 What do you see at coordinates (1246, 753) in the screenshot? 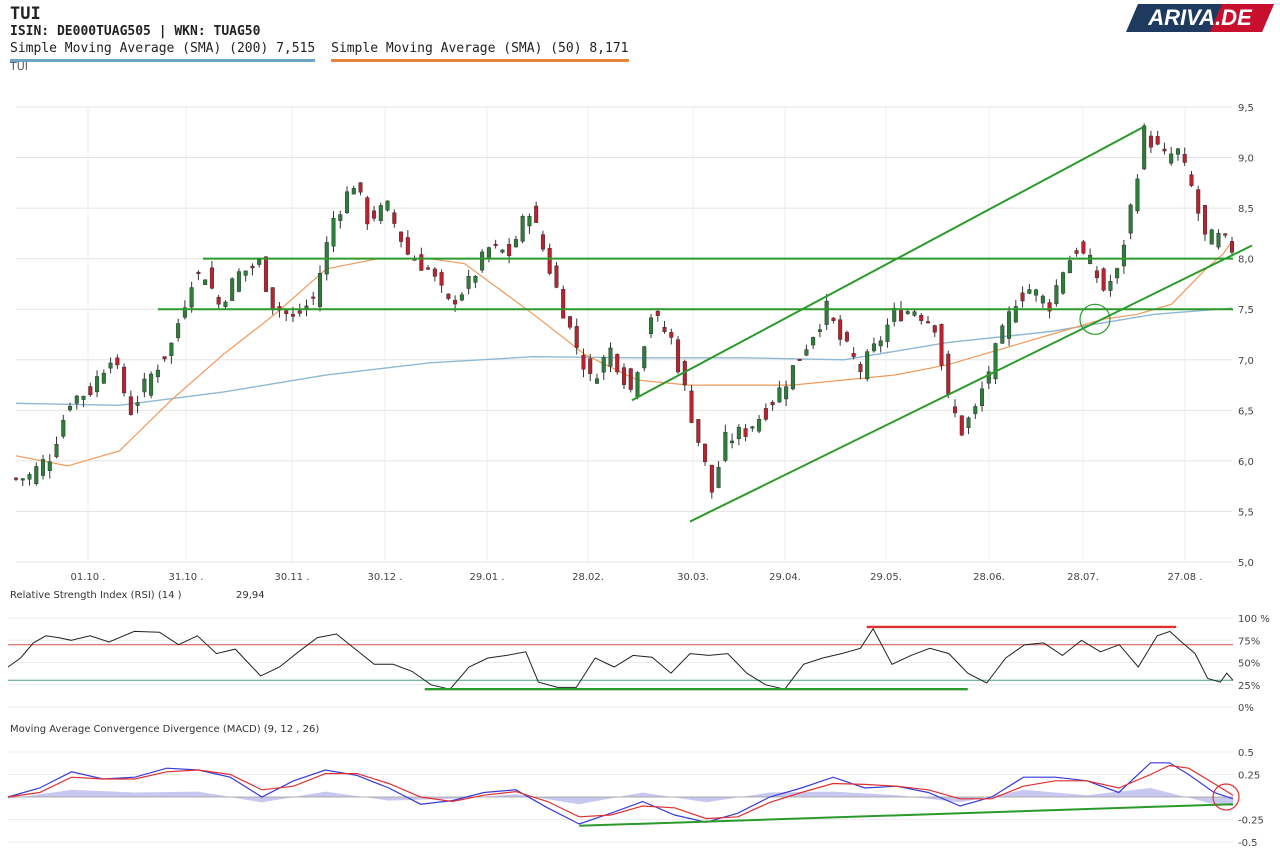
I see `macd-y-tick-label: 0.5` at bounding box center [1246, 753].